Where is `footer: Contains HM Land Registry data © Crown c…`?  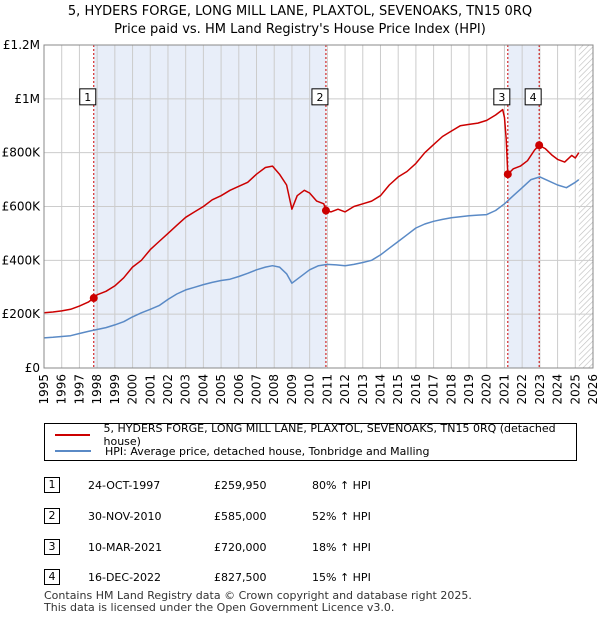 footer: Contains HM Land Registry data © Crown c… is located at coordinates (258, 602).